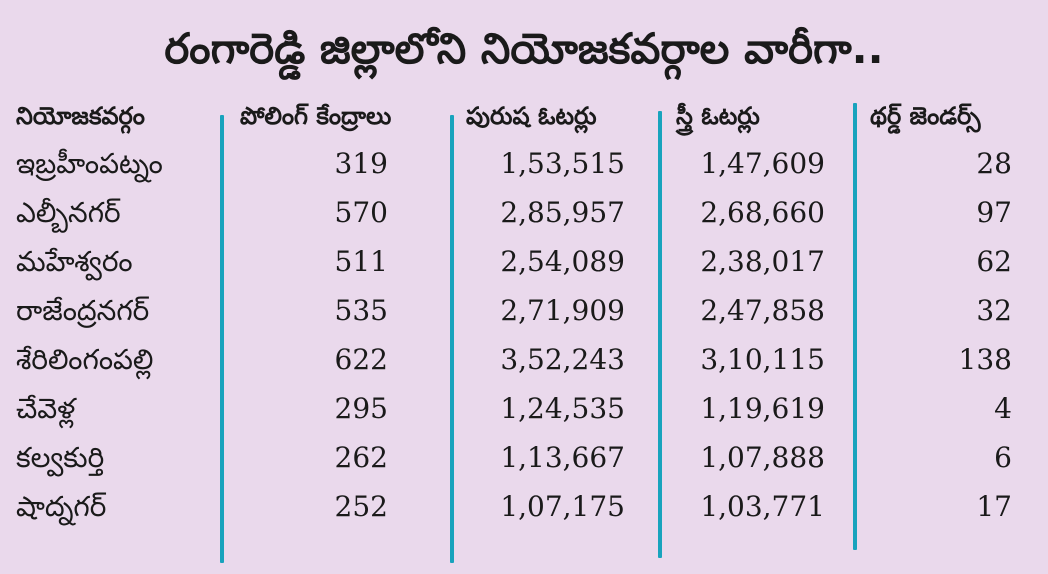  Describe the element at coordinates (762, 163) in the screenshot. I see `female-voters-value: 1,47,609` at that location.